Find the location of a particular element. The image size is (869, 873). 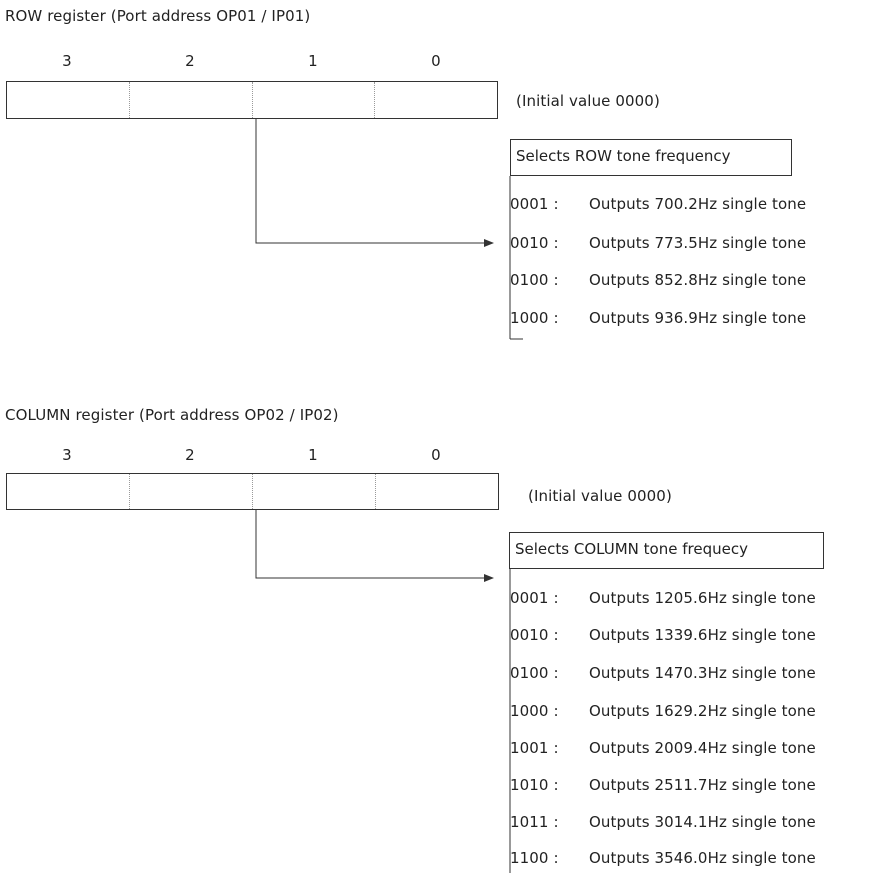

column-option-code: 0001 : is located at coordinates (534, 598).